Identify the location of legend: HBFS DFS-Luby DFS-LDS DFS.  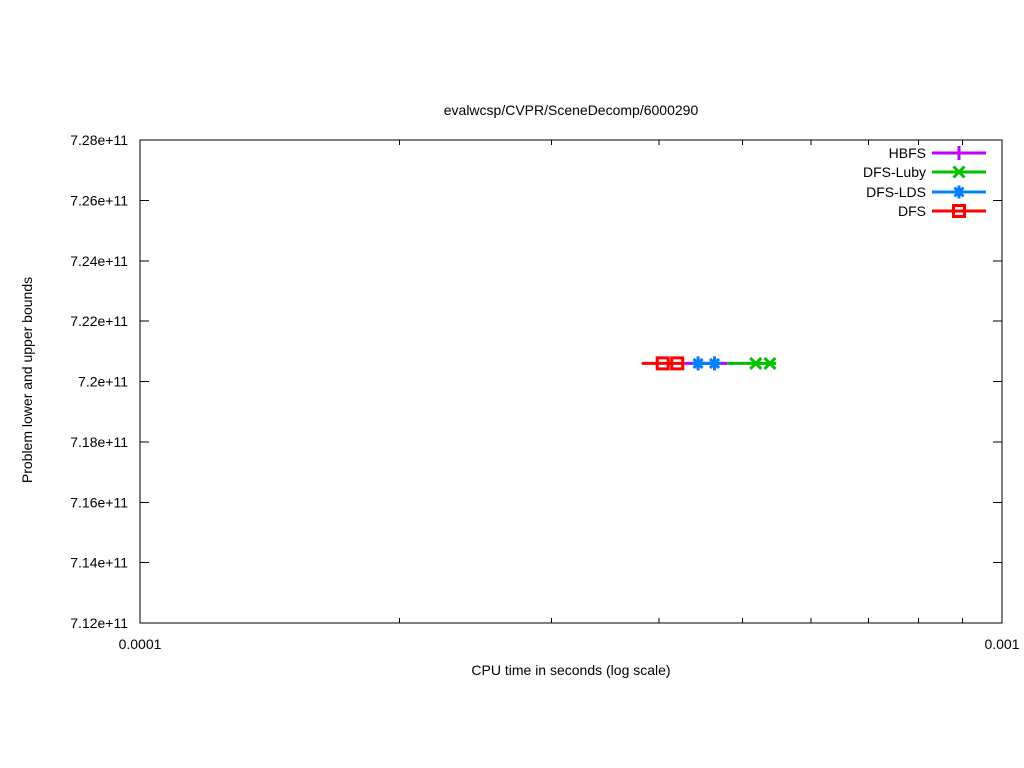
(924, 182).